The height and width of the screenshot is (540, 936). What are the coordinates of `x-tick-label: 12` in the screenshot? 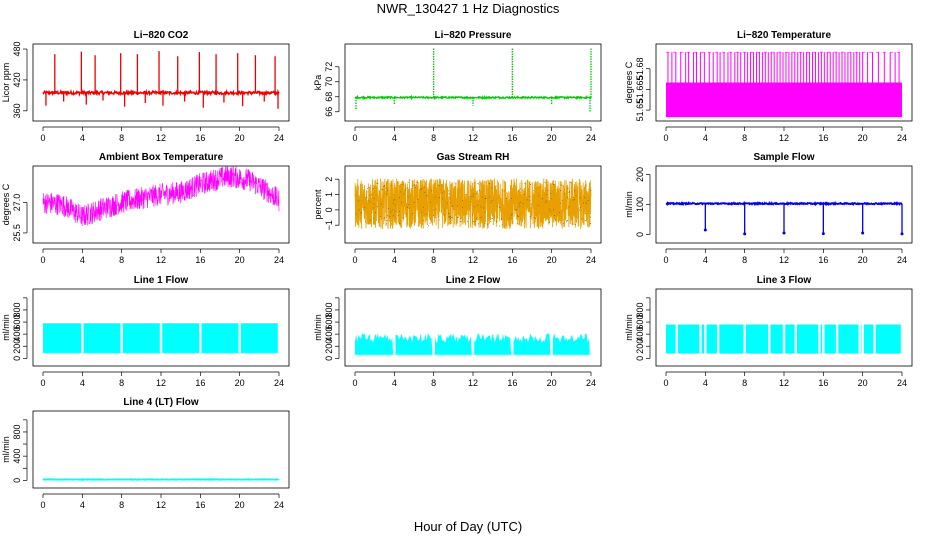 It's located at (161, 505).